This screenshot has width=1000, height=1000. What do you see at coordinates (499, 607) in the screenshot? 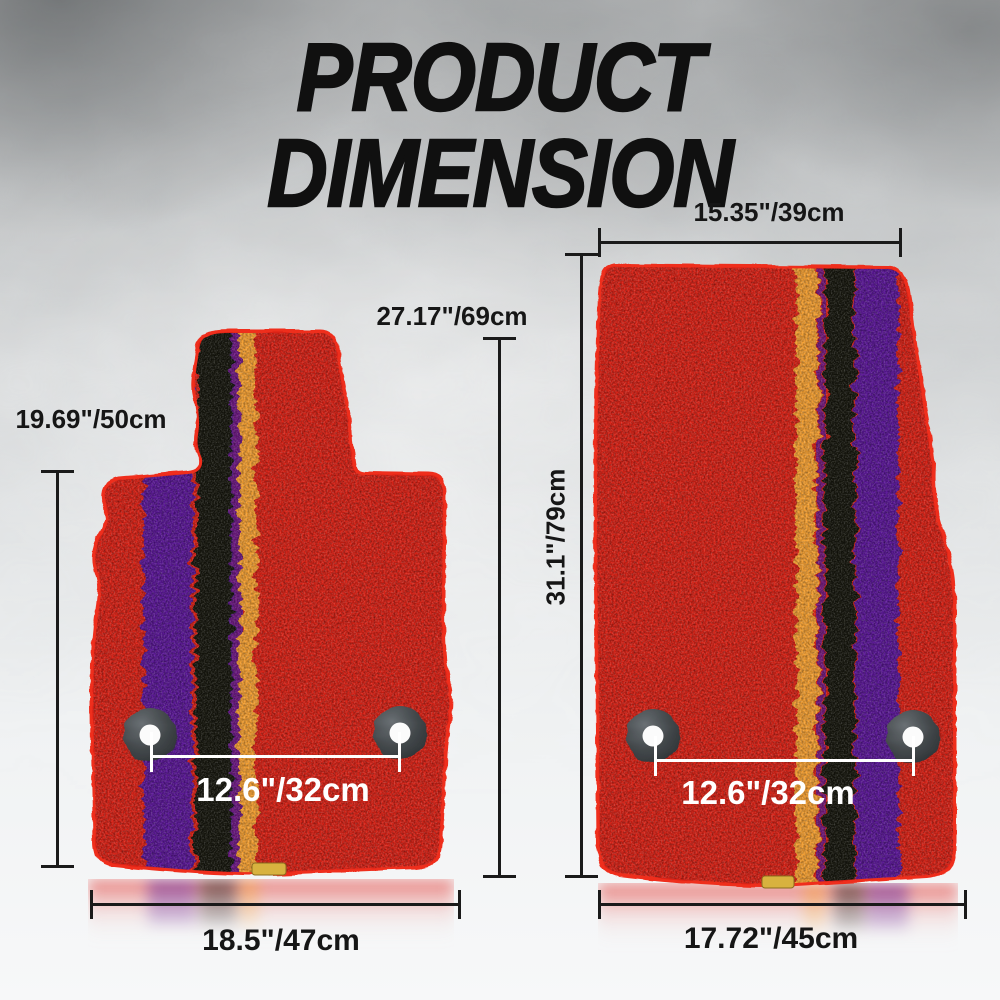
I see `driver-mat-total-height-line` at bounding box center [499, 607].